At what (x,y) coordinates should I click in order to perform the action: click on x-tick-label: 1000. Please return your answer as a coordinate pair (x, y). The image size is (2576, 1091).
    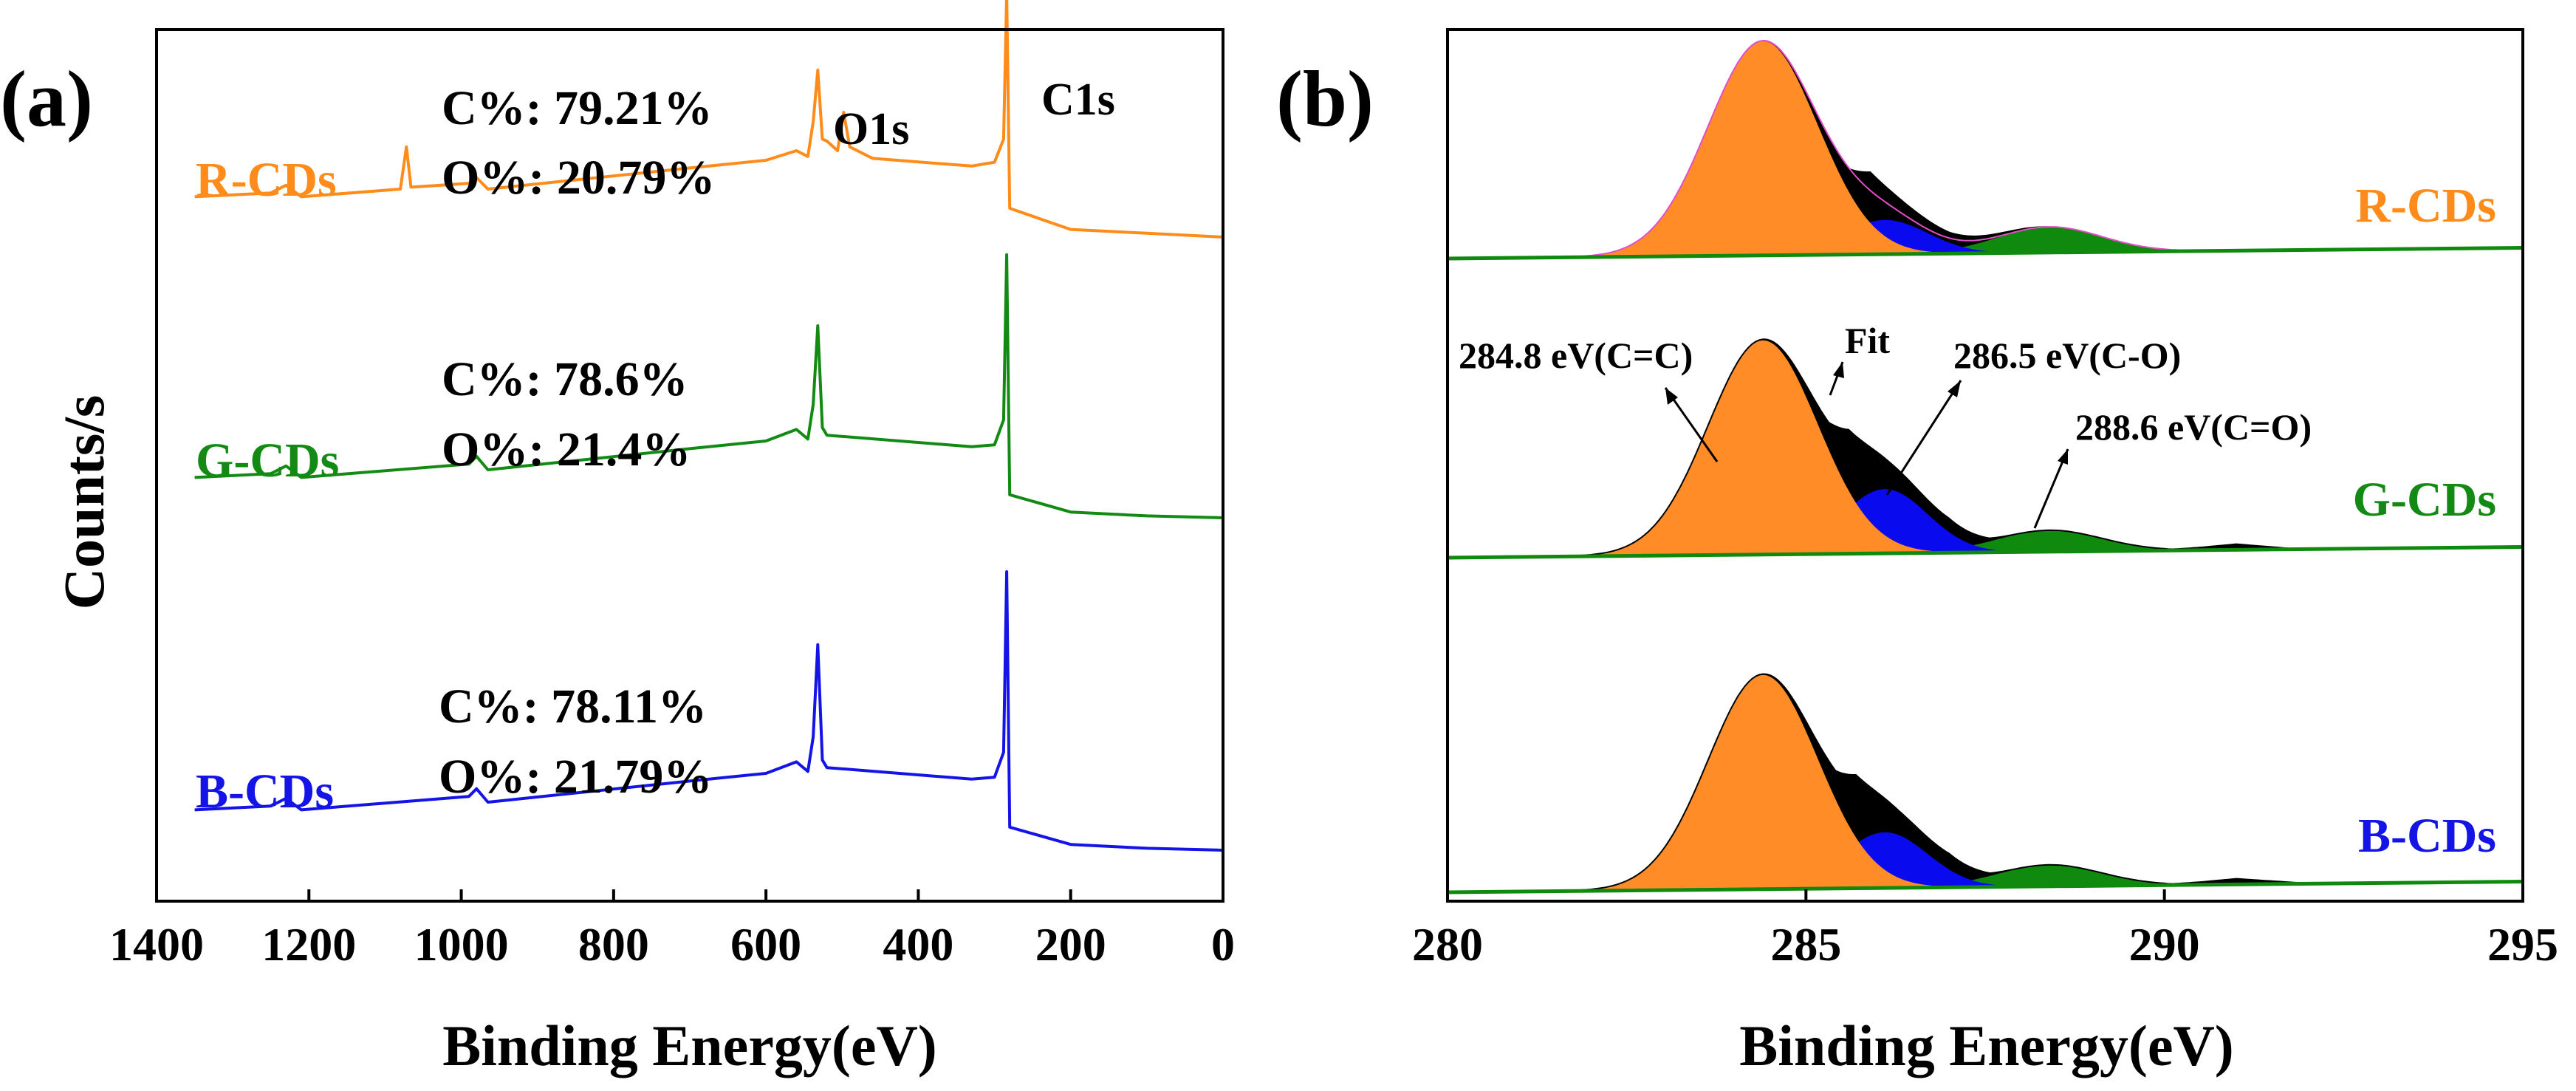
    Looking at the image, I should click on (461, 944).